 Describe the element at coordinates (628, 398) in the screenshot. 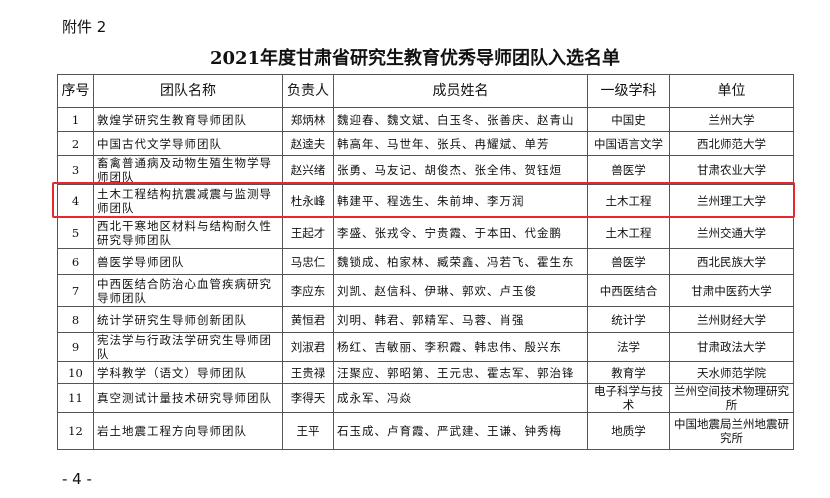

I see `discipline: 电子科学与技术` at that location.